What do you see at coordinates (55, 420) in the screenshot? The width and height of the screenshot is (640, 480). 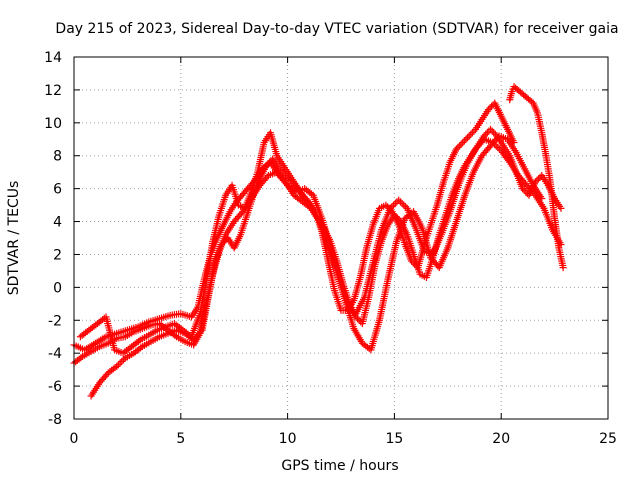 I see `y-tick-label: -8` at bounding box center [55, 420].